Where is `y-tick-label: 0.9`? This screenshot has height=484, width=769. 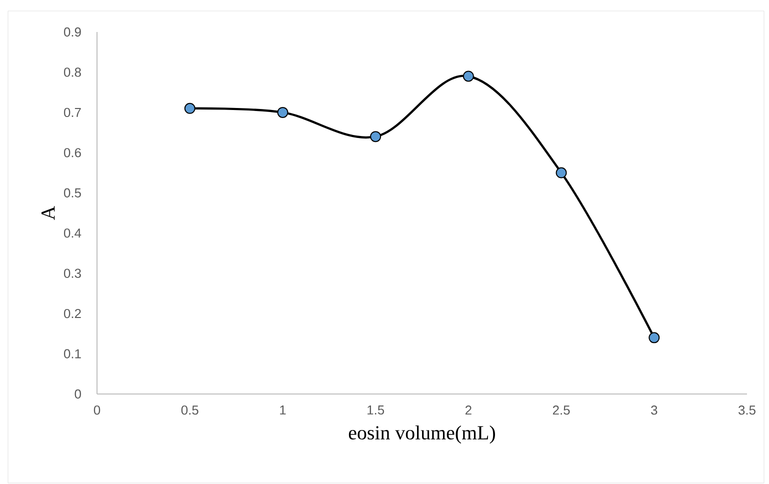 y-tick-label: 0.9 is located at coordinates (72, 32).